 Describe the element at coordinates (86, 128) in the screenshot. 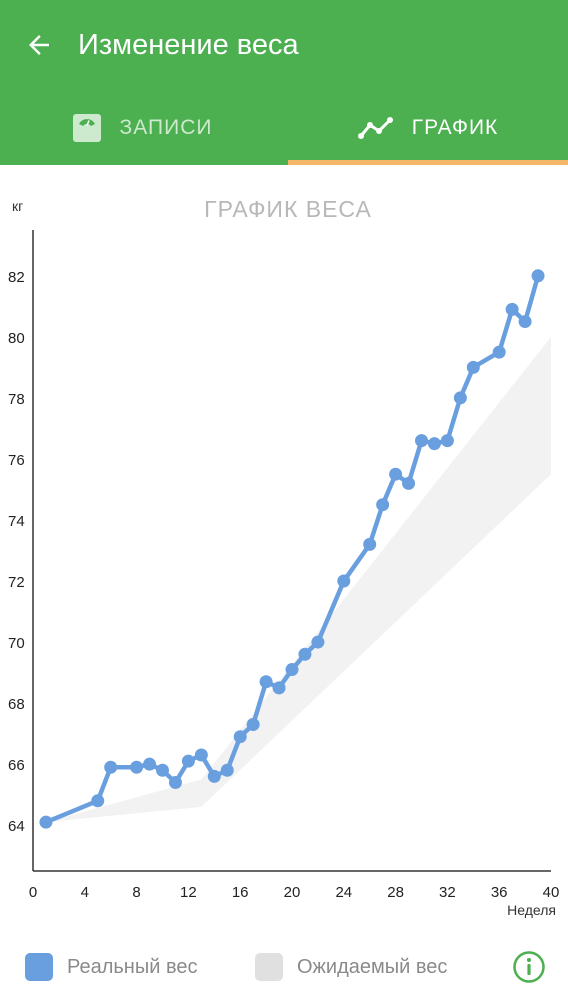

I see `scale-icon` at that location.